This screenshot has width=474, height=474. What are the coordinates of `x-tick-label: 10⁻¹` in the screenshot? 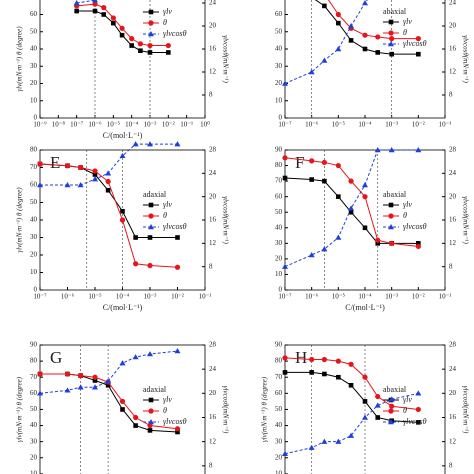 It's located at (445, 125).